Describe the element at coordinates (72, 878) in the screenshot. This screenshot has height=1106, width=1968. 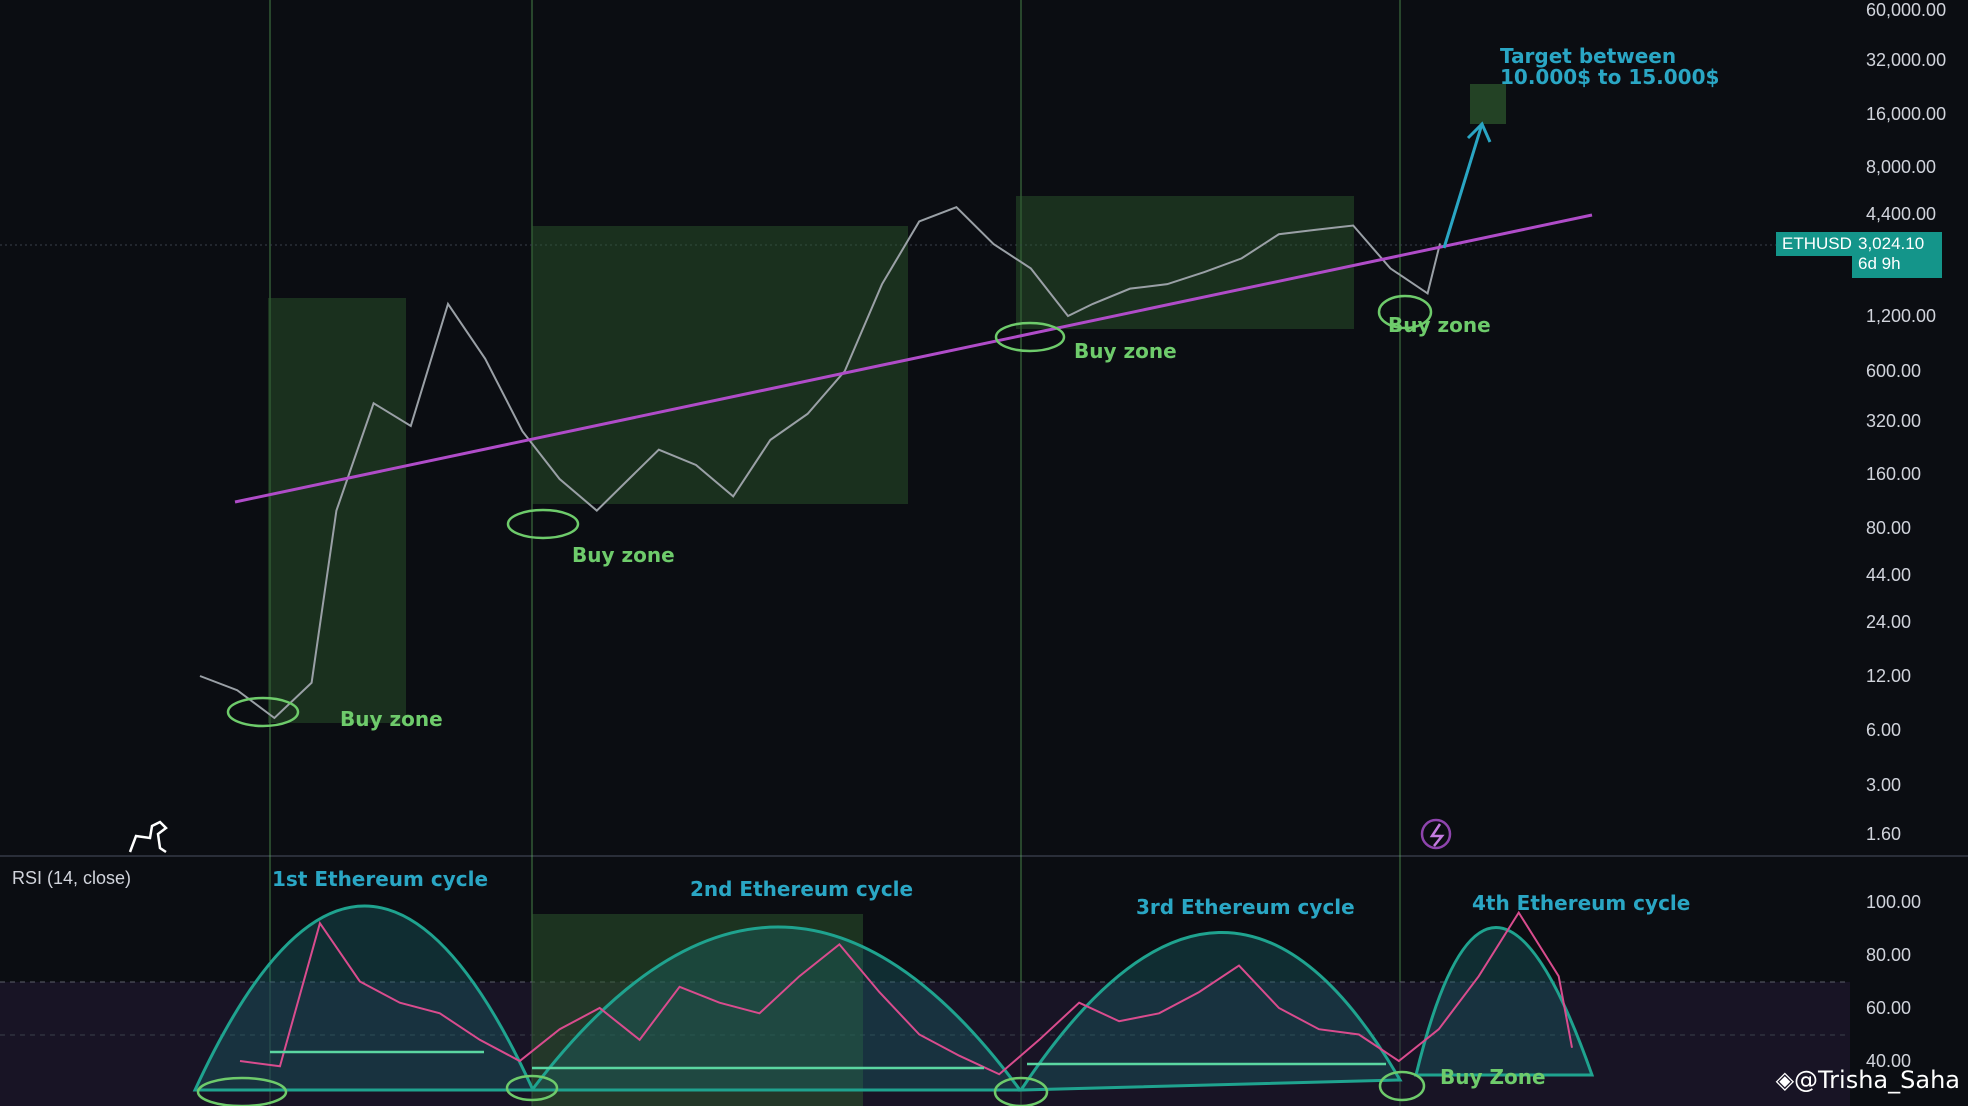
I see `rsi-title: RSI (14, close)` at that location.